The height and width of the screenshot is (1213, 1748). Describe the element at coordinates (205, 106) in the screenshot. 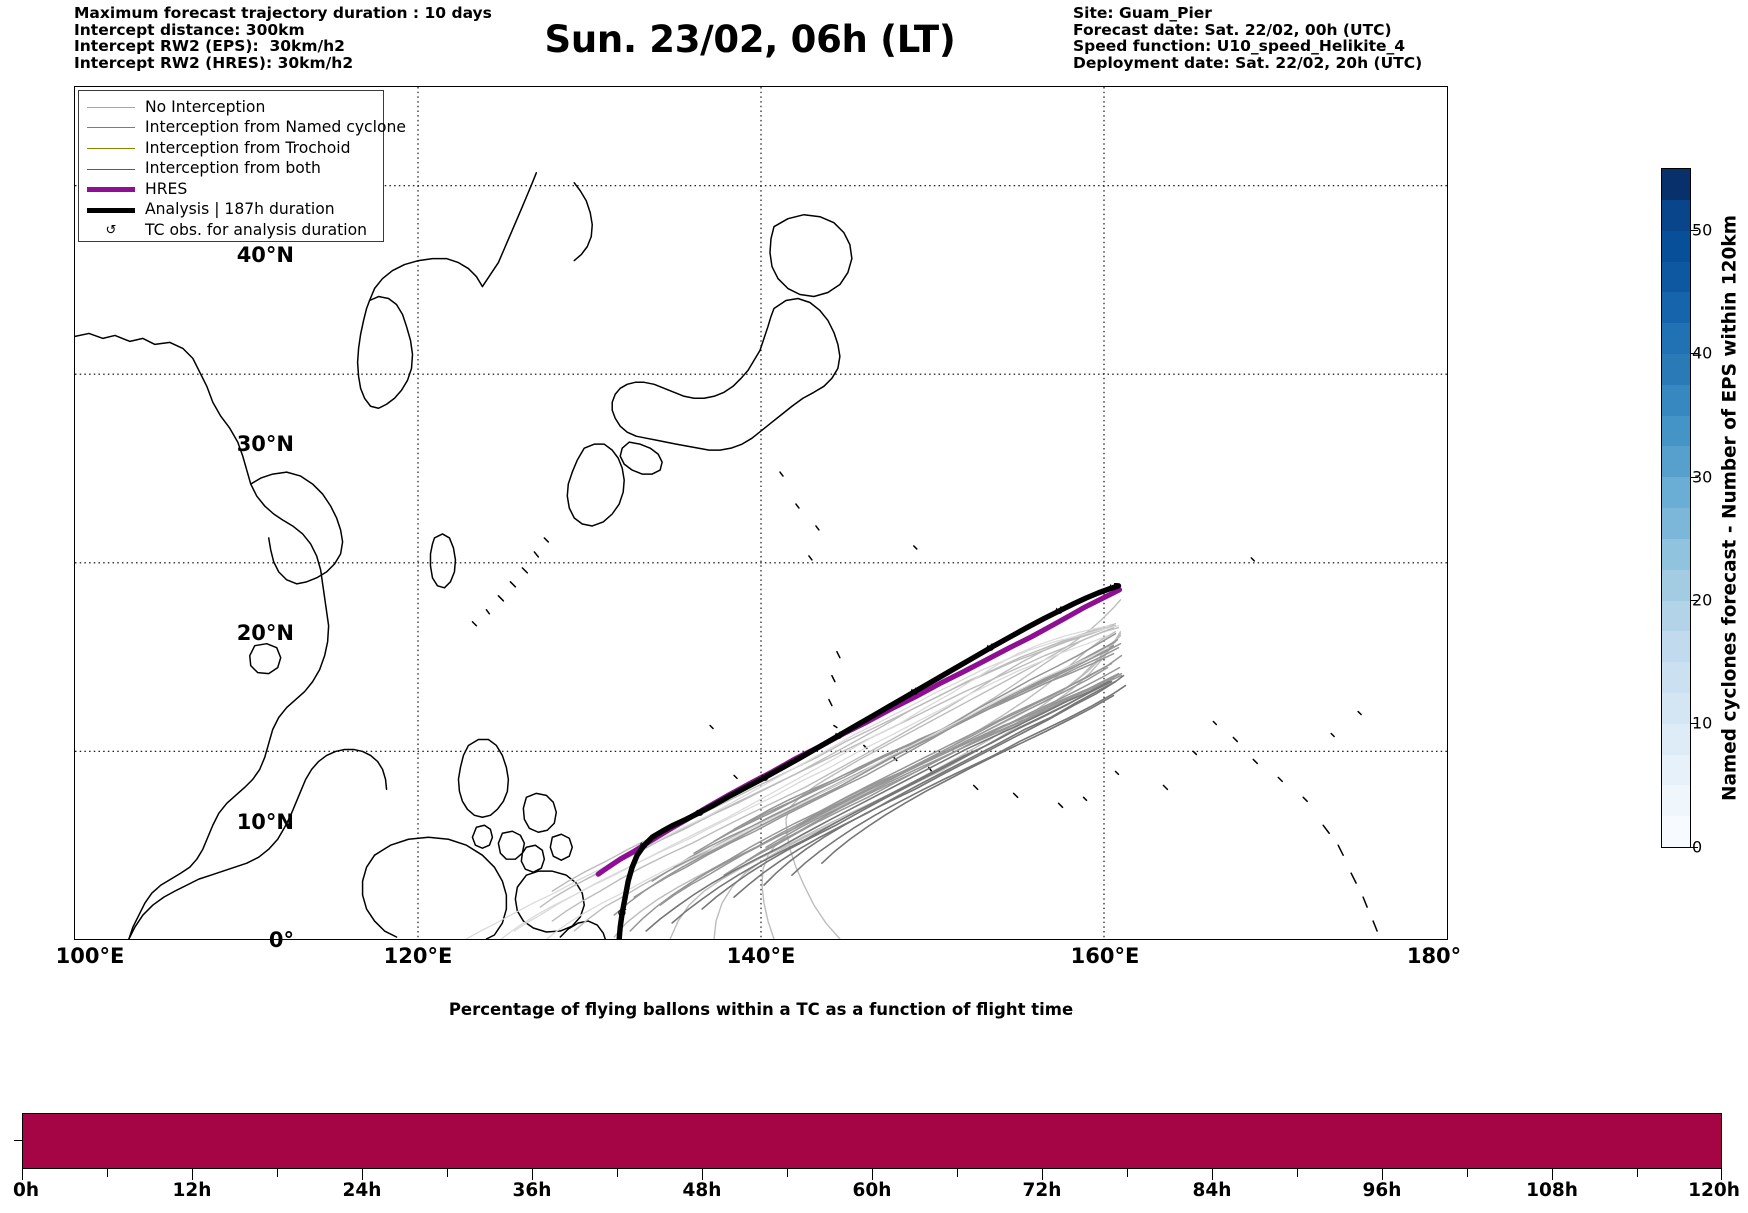

I see `legend-label: No Interception` at that location.